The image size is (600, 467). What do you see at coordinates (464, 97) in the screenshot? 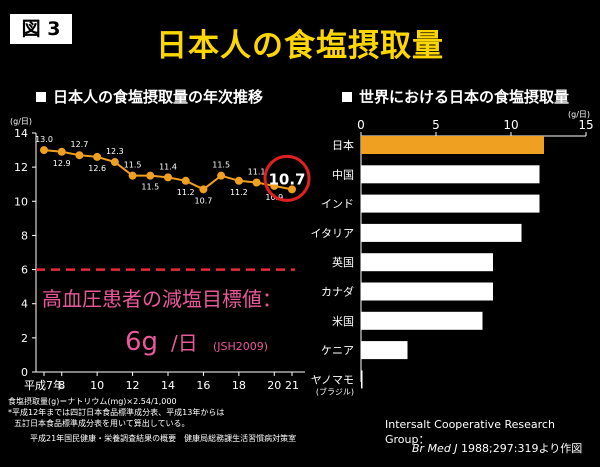
I see `bar-chart-title: 世界における日本の食塩摂取量` at bounding box center [464, 97].